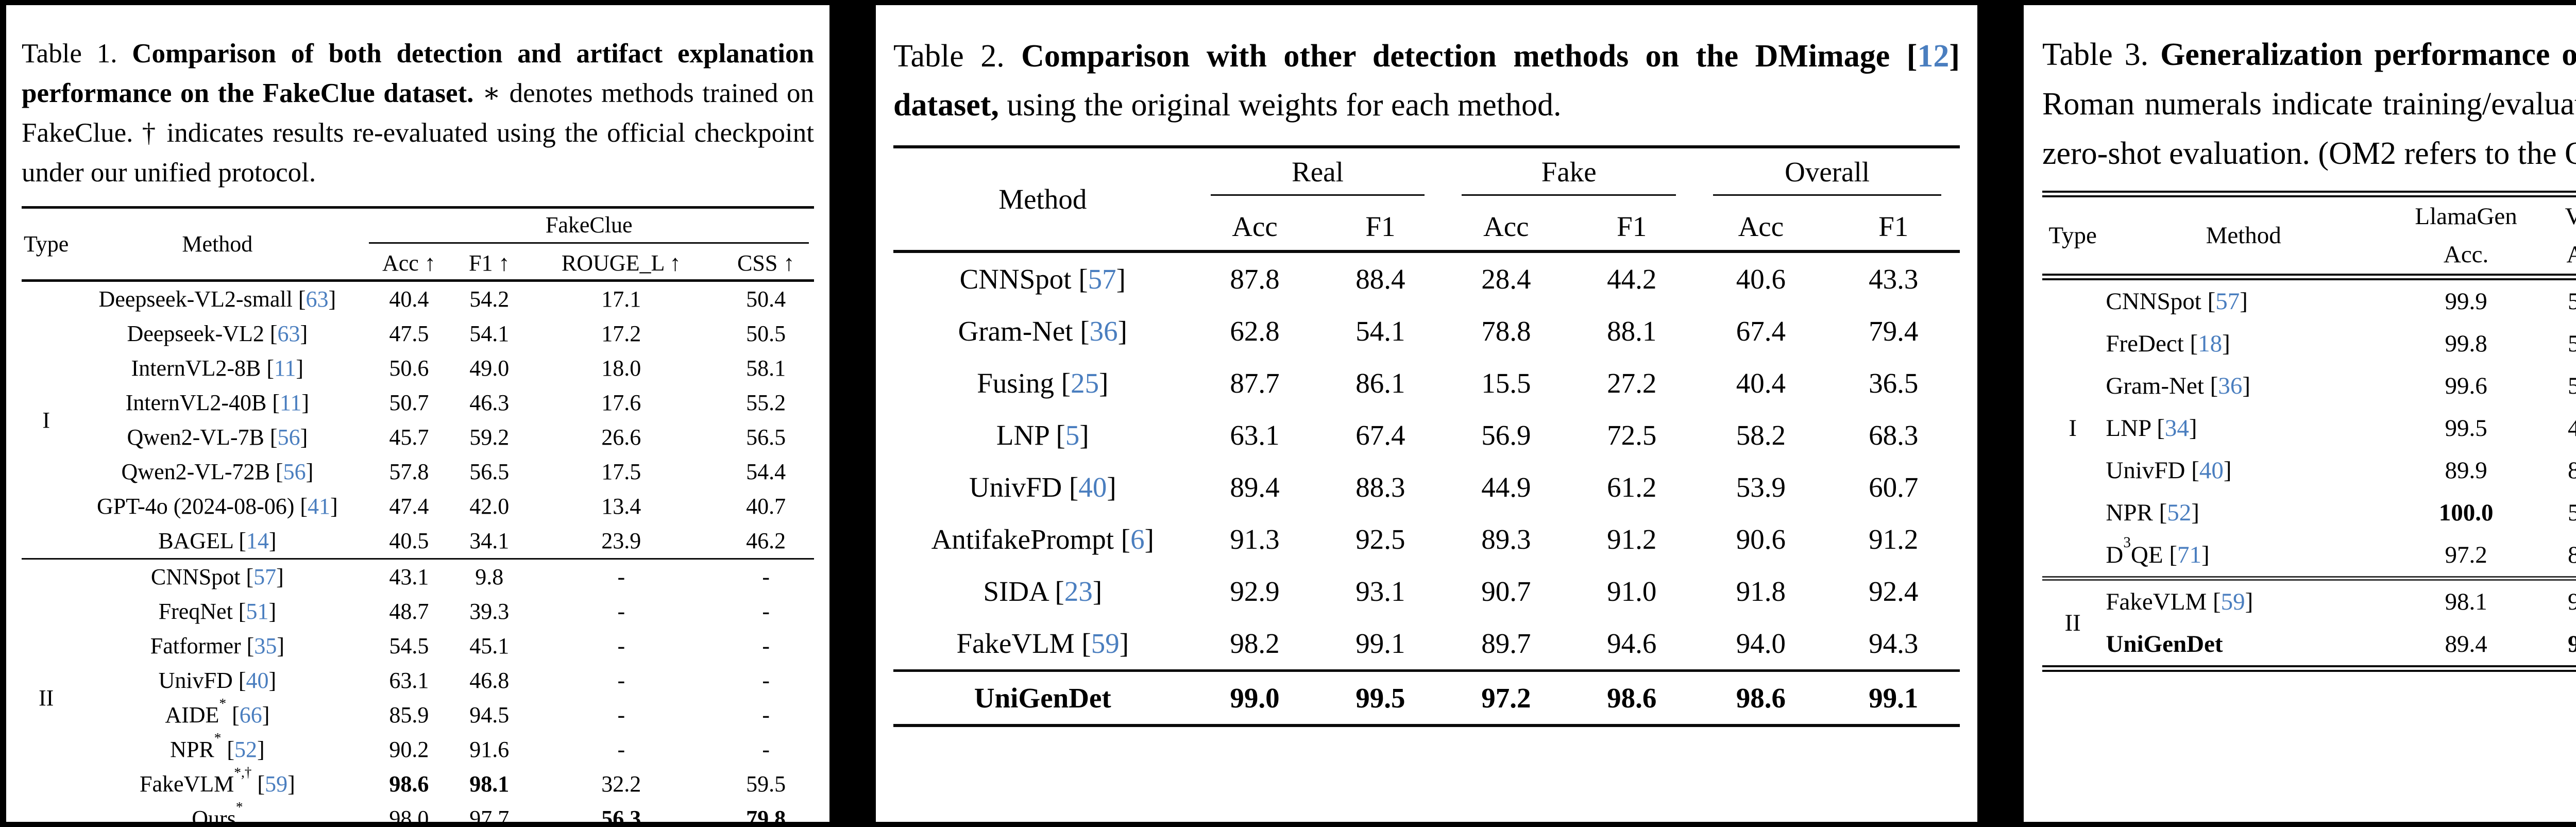 This screenshot has height=827, width=2576. I want to click on column-subheader: F1, so click(1893, 227).